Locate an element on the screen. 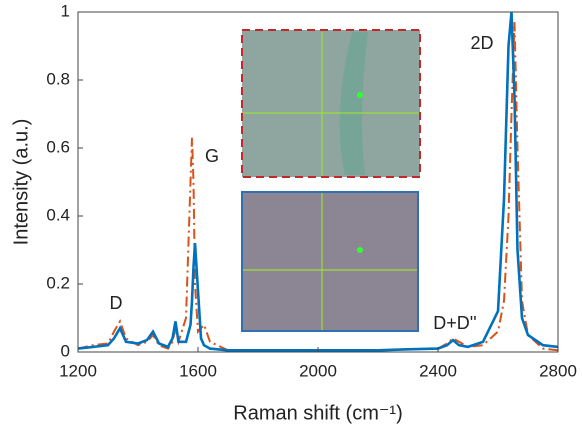  inset-bottom is located at coordinates (330, 261).